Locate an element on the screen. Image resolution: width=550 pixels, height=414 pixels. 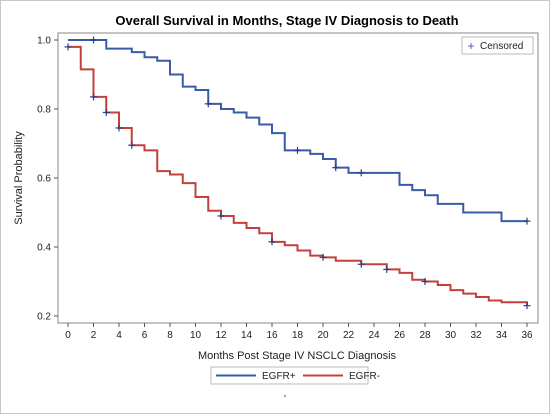
x-tick-label: 8 is located at coordinates (170, 335).